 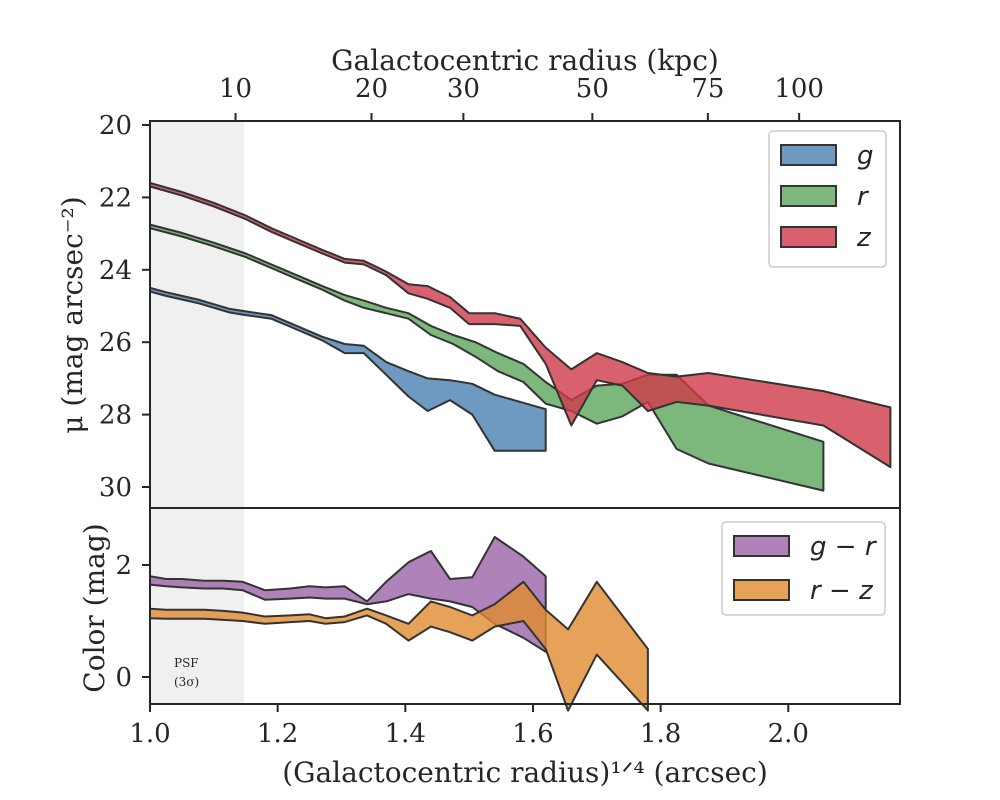 I want to click on bottom-x-ticks: 1.0 1.2 1.4 1.6 1.8 2.0, so click(x=469, y=726).